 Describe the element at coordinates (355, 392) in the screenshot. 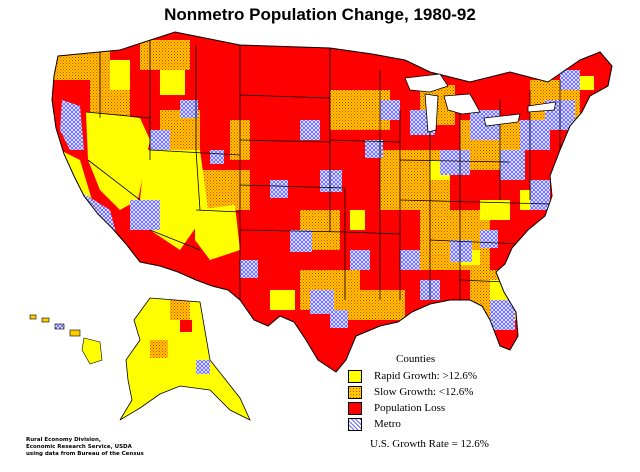

I see `slow-growth-swatch` at that location.